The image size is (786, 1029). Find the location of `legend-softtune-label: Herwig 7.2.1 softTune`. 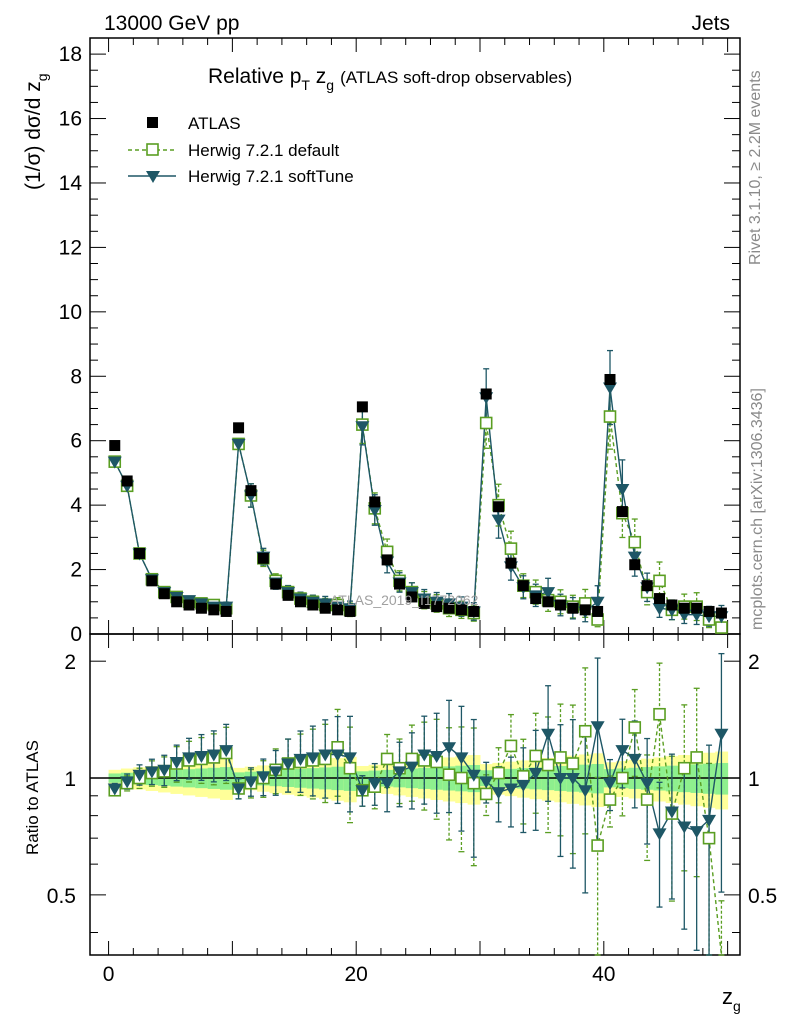

legend-softtune-label: Herwig 7.2.1 softTune is located at coordinates (271, 176).